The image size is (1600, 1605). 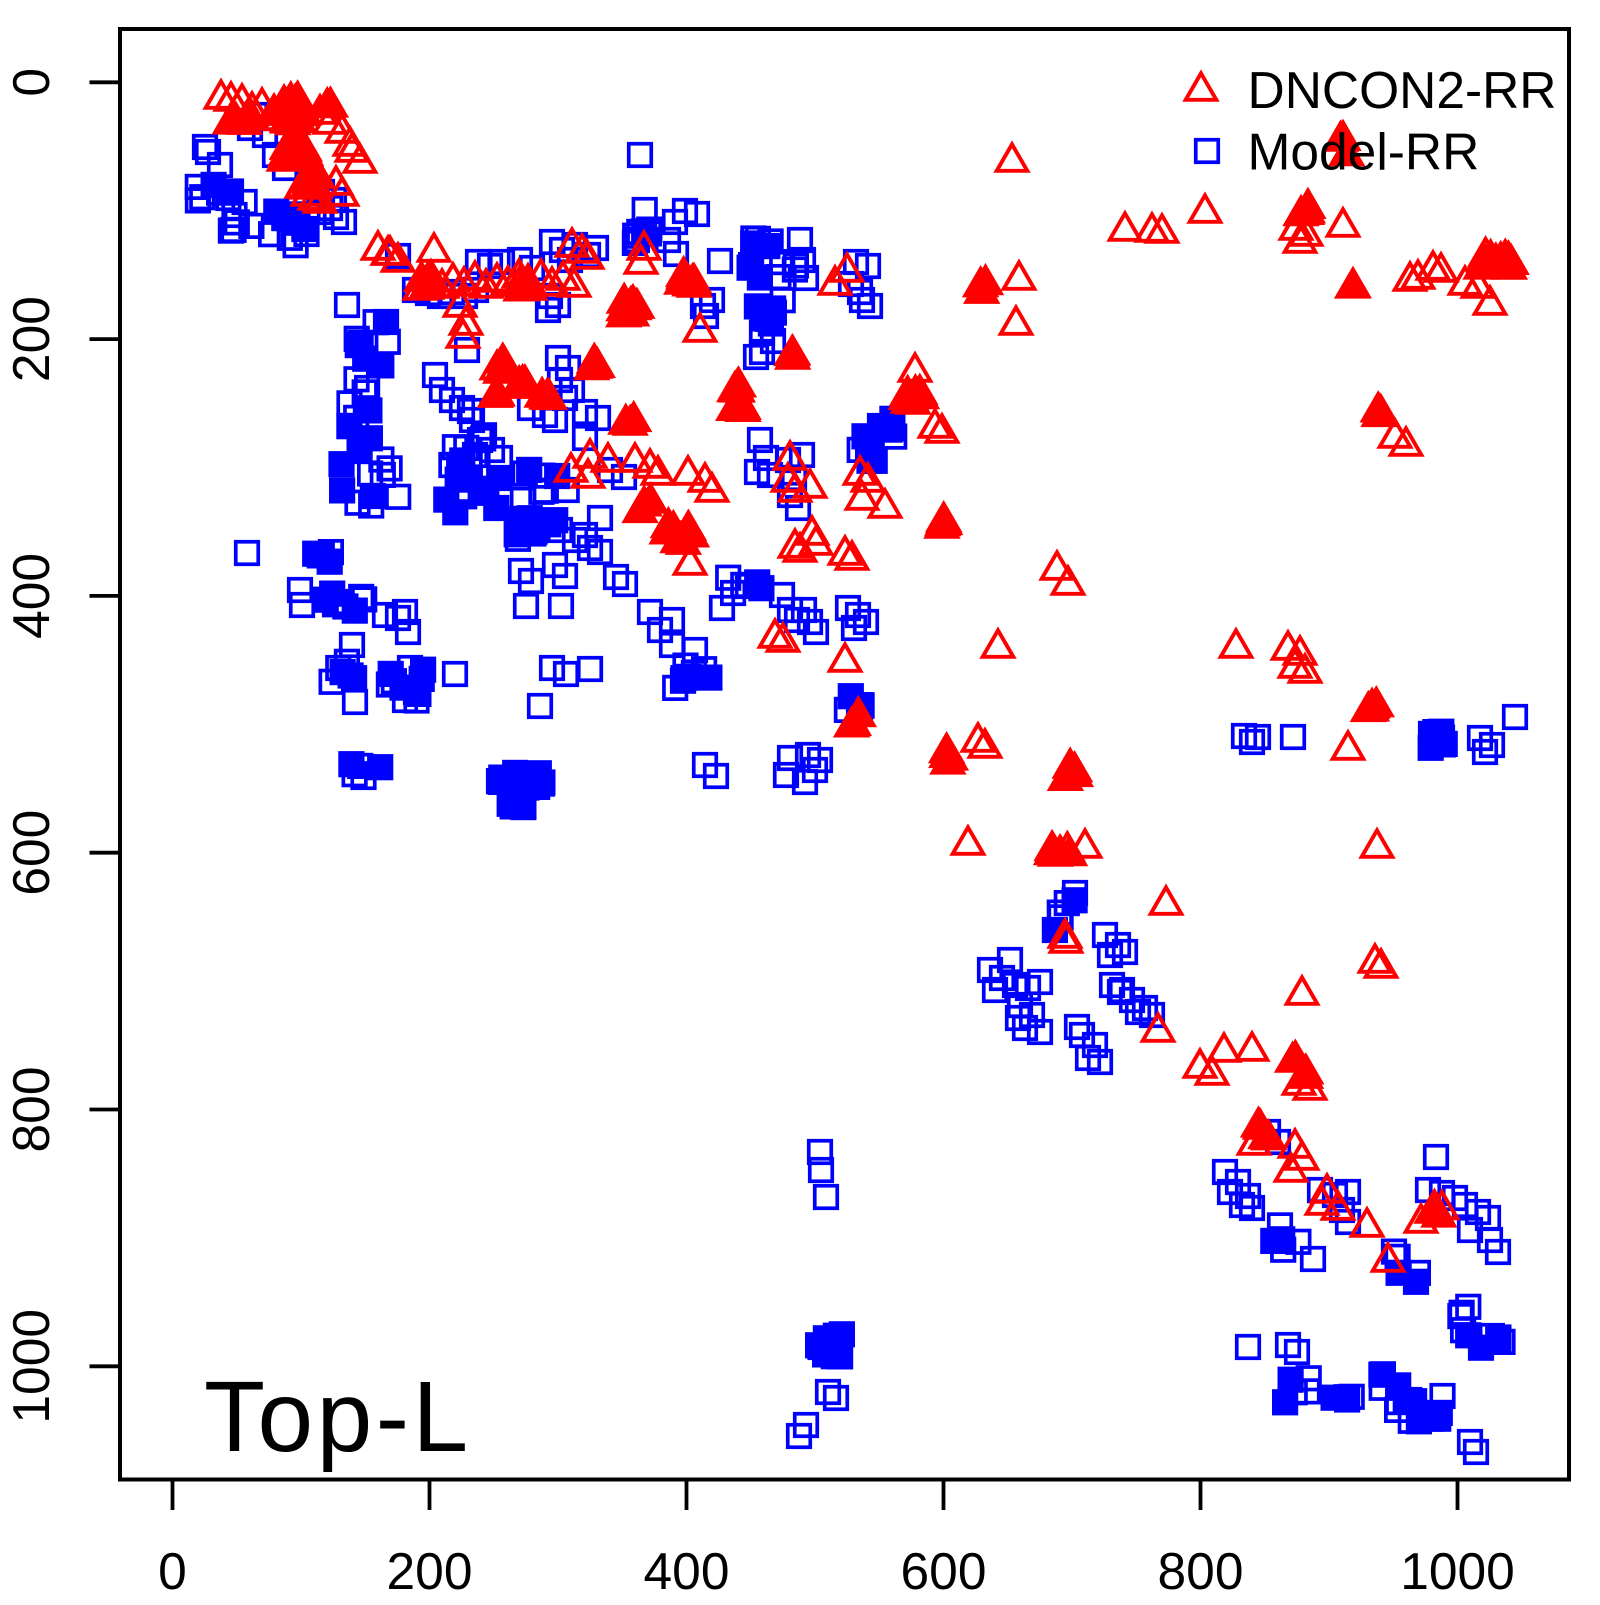 I want to click on svg-text: Model-RR, so click(x=1364, y=152).